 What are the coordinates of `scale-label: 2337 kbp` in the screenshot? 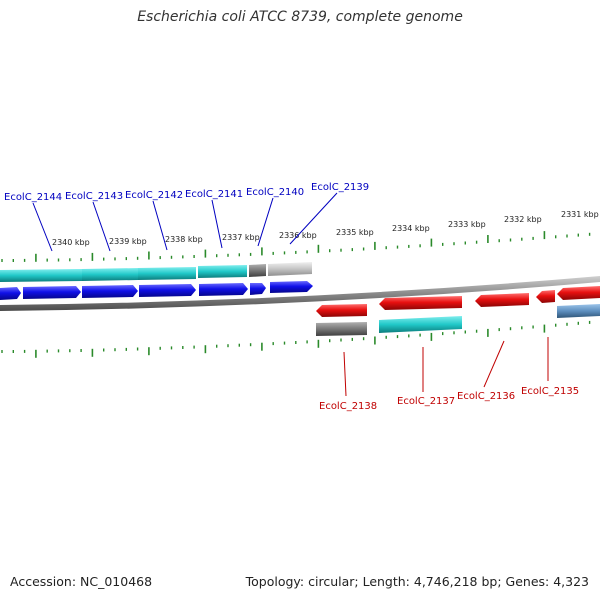 It's located at (241, 237).